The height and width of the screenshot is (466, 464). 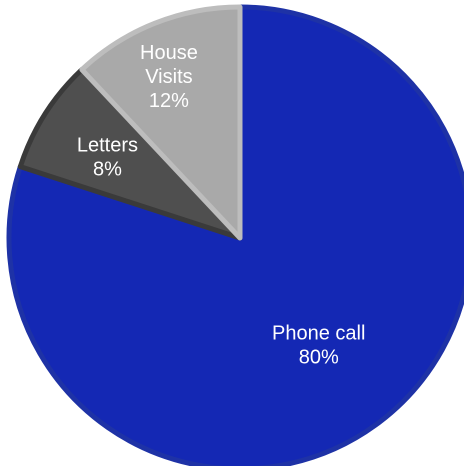 I want to click on slice-label-house-visits: House Visits 12%, so click(x=169, y=77).